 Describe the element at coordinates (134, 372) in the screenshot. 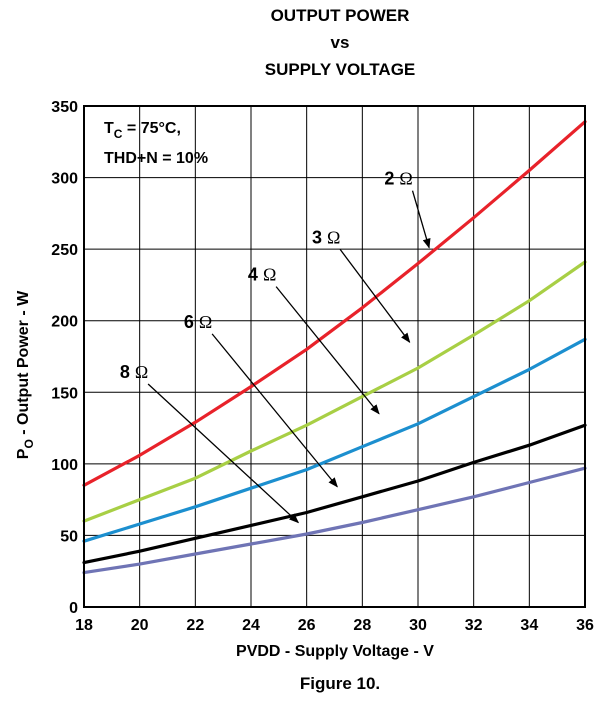

I see `series-label-8-ohm: 8 Ω` at that location.